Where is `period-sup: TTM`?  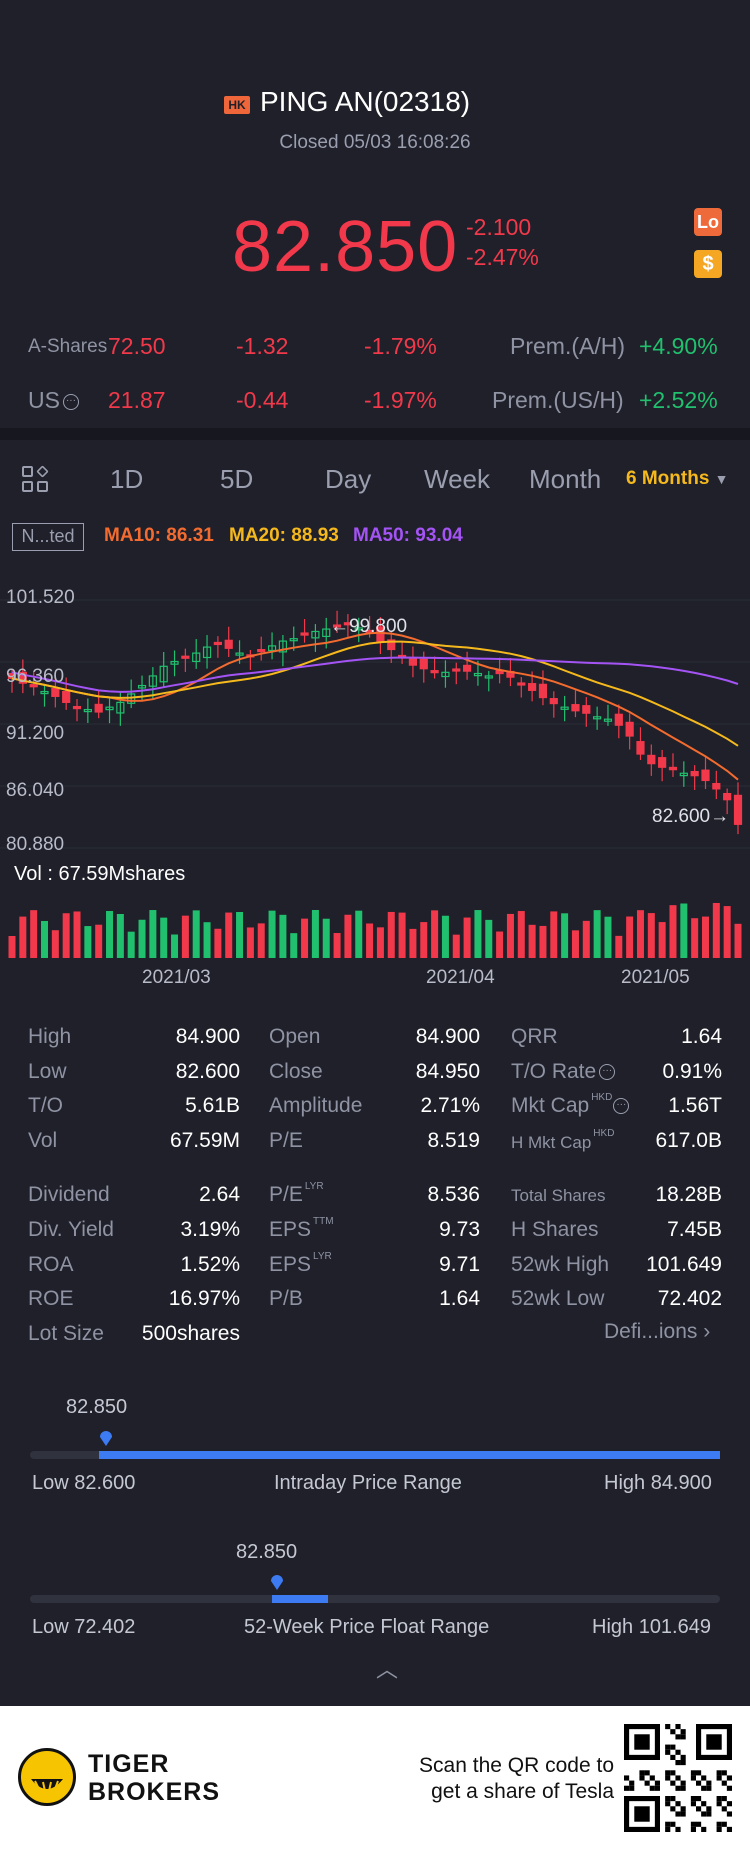
period-sup: TTM is located at coordinates (323, 1221).